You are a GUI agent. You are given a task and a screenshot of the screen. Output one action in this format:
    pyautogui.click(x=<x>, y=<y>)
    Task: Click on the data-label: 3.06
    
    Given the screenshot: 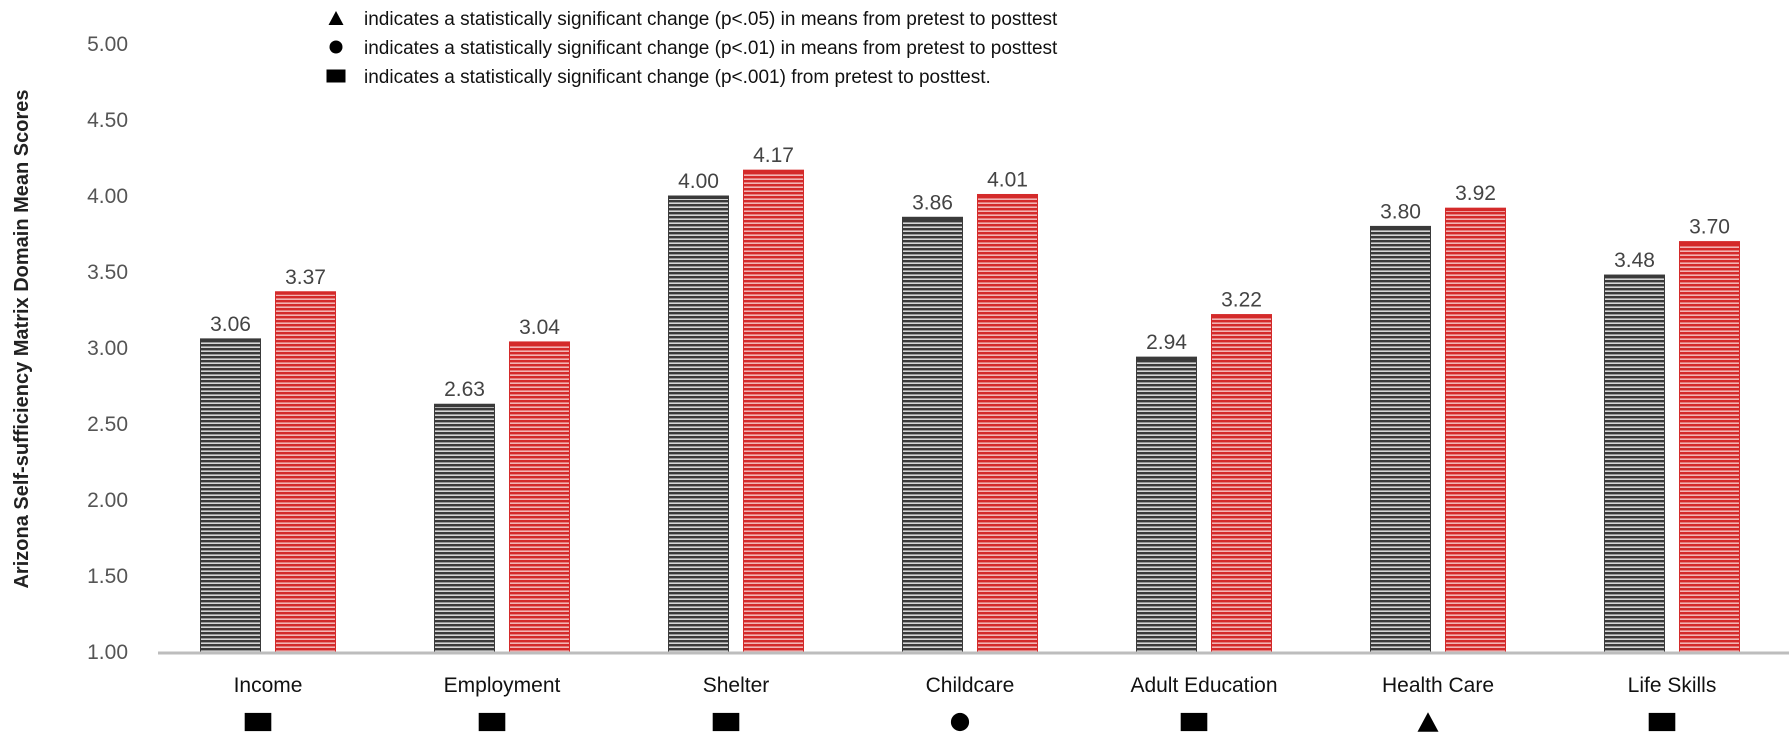 What is the action you would take?
    pyautogui.click(x=230, y=324)
    